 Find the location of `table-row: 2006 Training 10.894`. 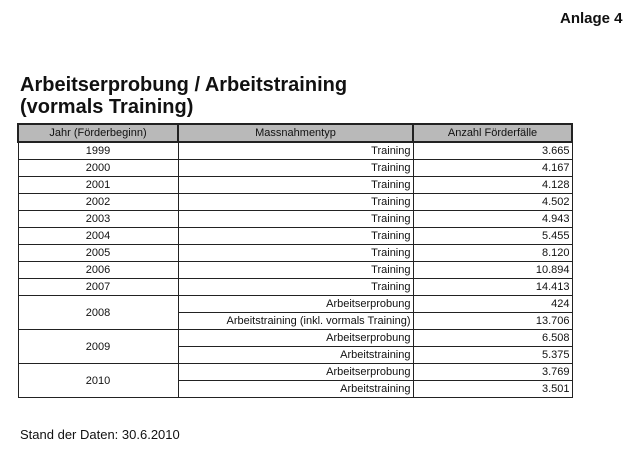

table-row: 2006 Training 10.894 is located at coordinates (295, 270).